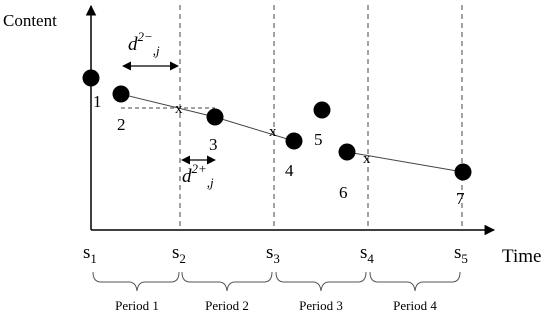 The width and height of the screenshot is (545, 320). Describe the element at coordinates (227, 305) in the screenshot. I see `period-label-2: Period 2` at that location.